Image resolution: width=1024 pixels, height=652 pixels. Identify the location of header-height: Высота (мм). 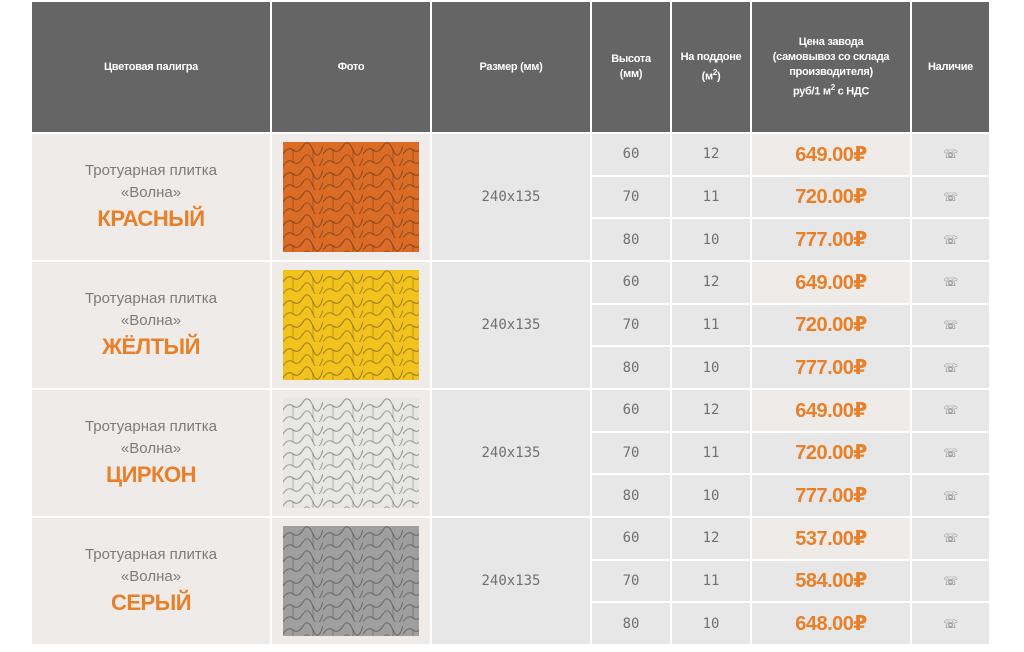
(631, 67).